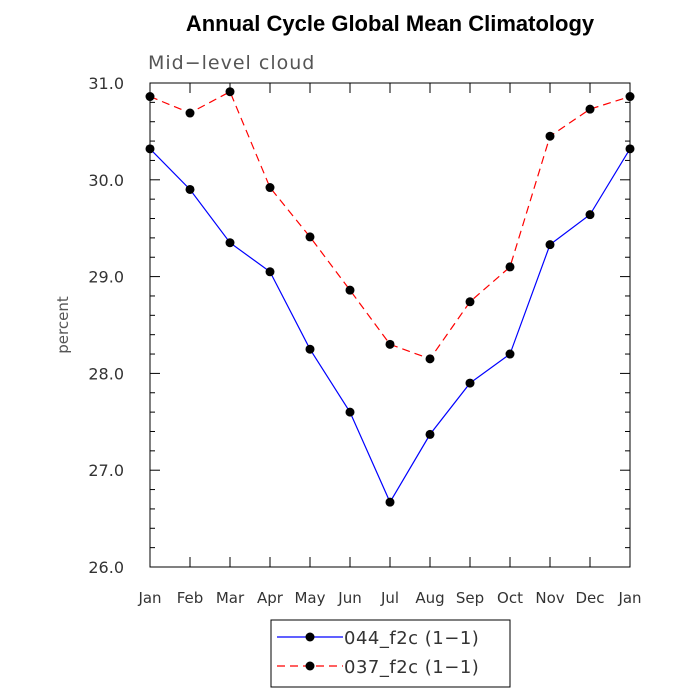 The height and width of the screenshot is (700, 700). I want to click on legend-box, so click(390, 653).